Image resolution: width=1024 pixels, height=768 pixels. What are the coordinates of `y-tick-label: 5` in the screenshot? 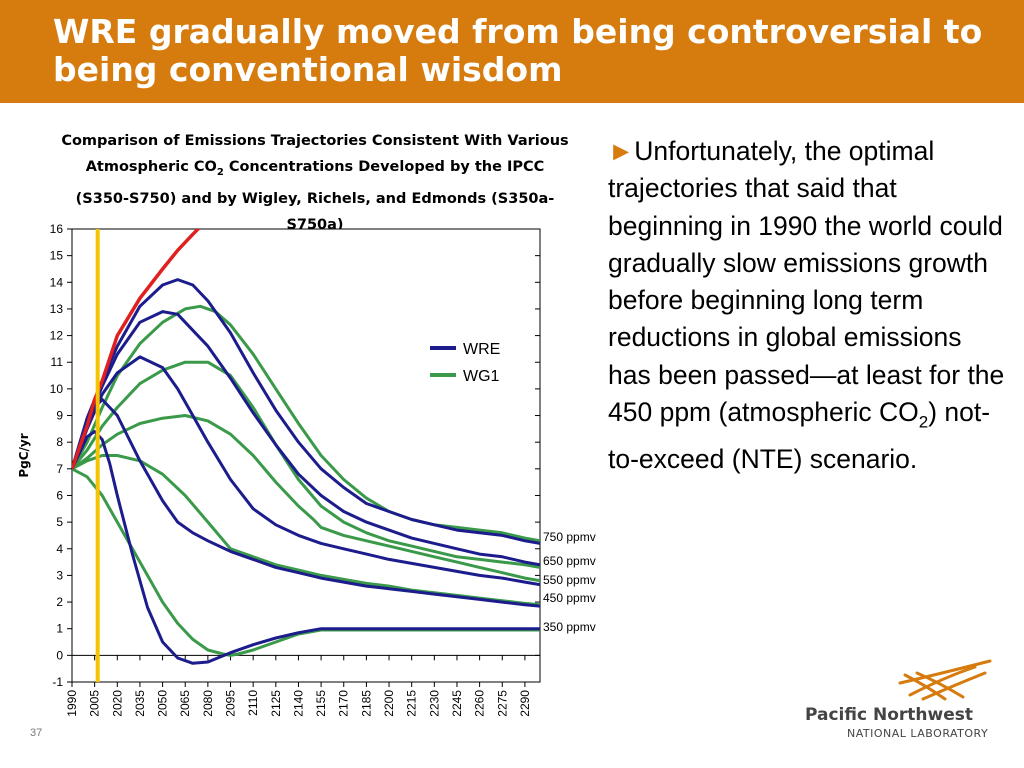 It's located at (59, 522).